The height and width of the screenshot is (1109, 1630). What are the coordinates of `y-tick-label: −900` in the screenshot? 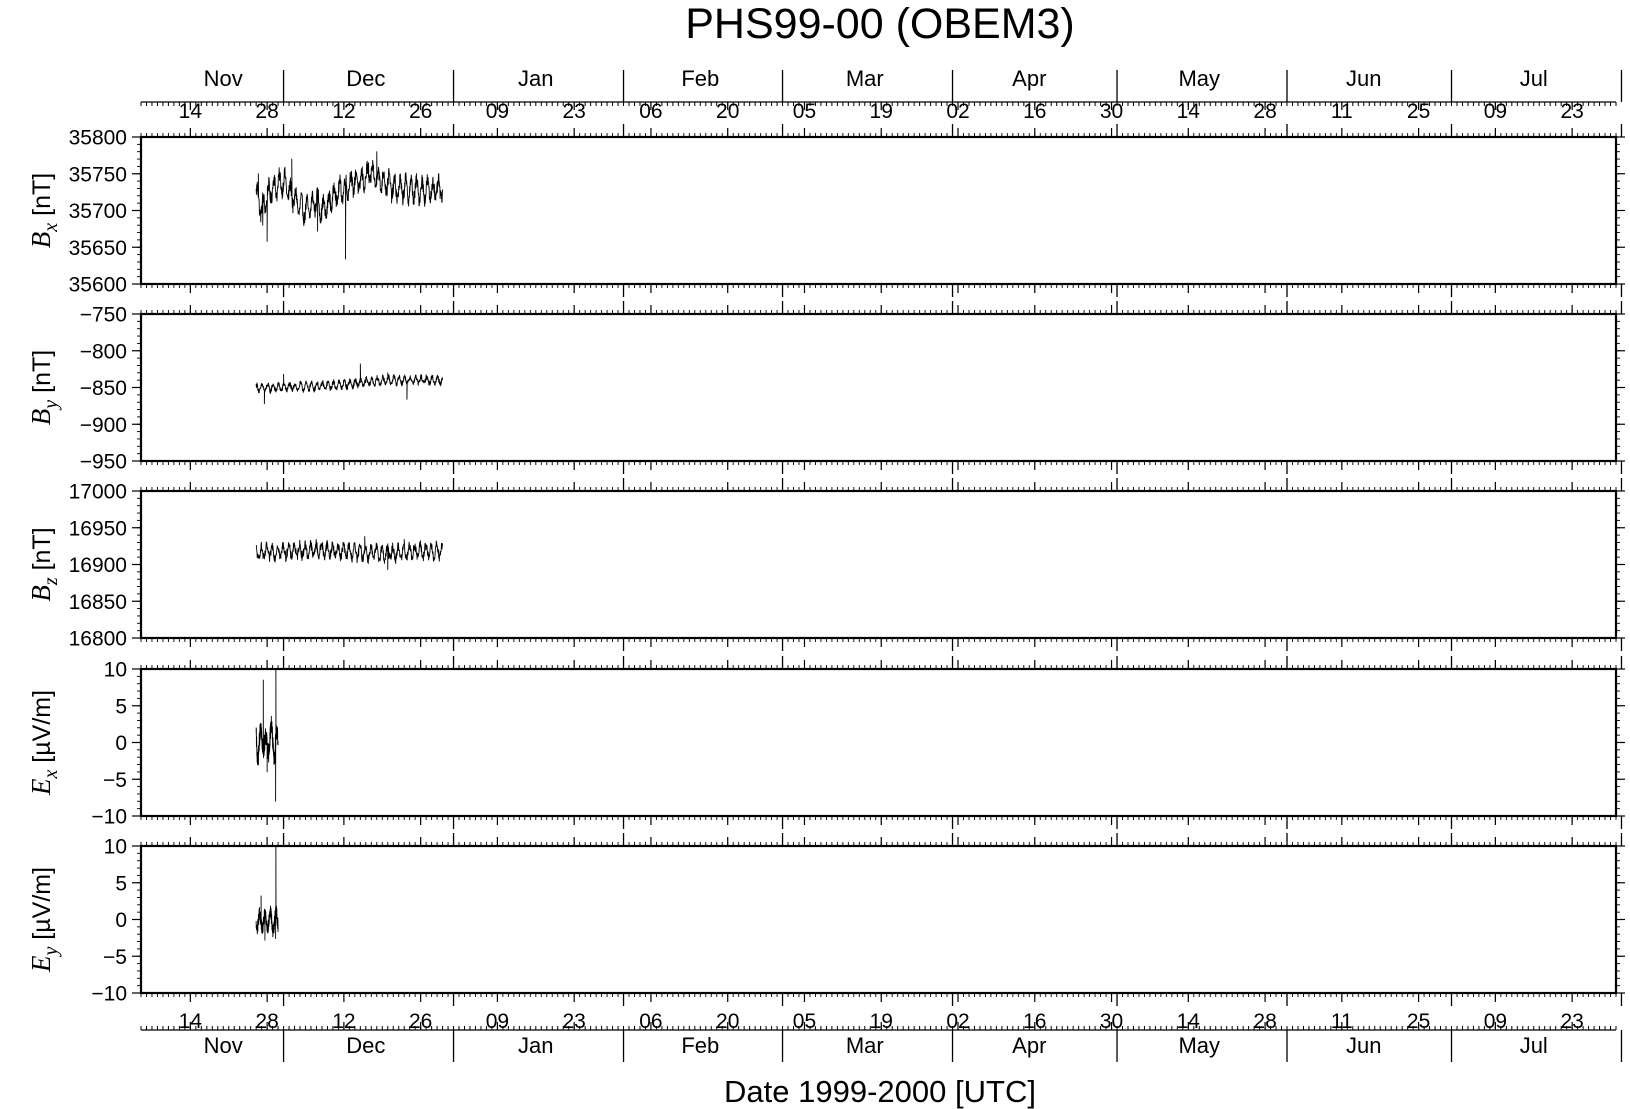 It's located at (103, 425).